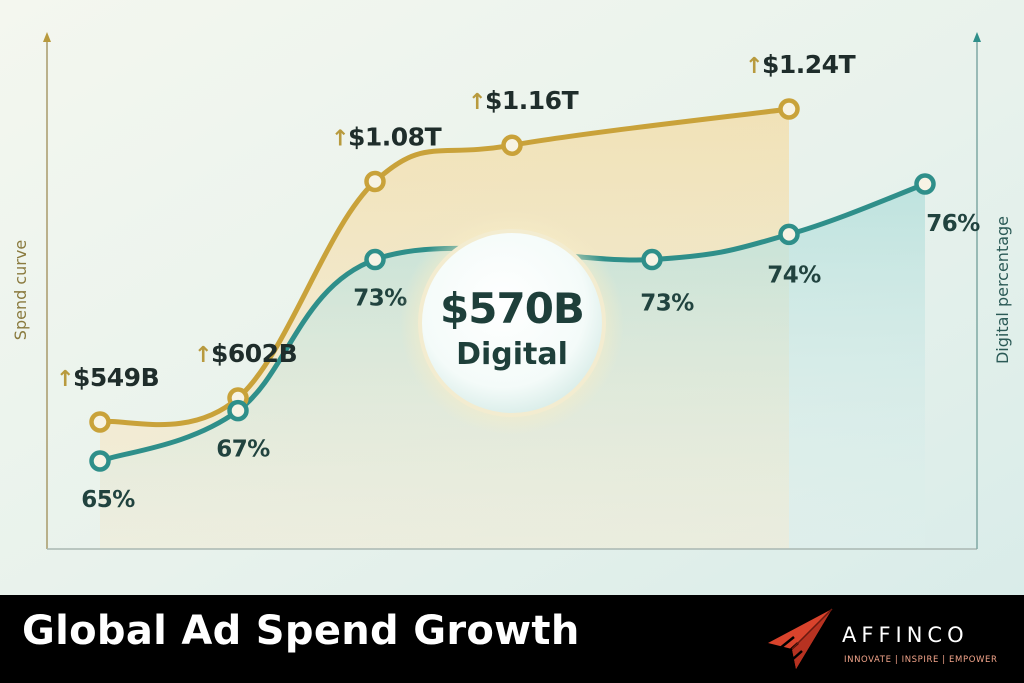 The image size is (1024, 683). Describe the element at coordinates (20, 290) in the screenshot. I see `left-axis-title: Spend curve` at that location.